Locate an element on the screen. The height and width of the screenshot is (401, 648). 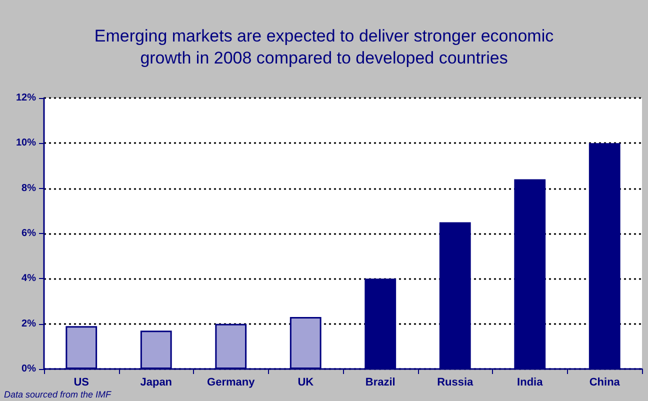
x-tick-label: UK is located at coordinates (306, 382).